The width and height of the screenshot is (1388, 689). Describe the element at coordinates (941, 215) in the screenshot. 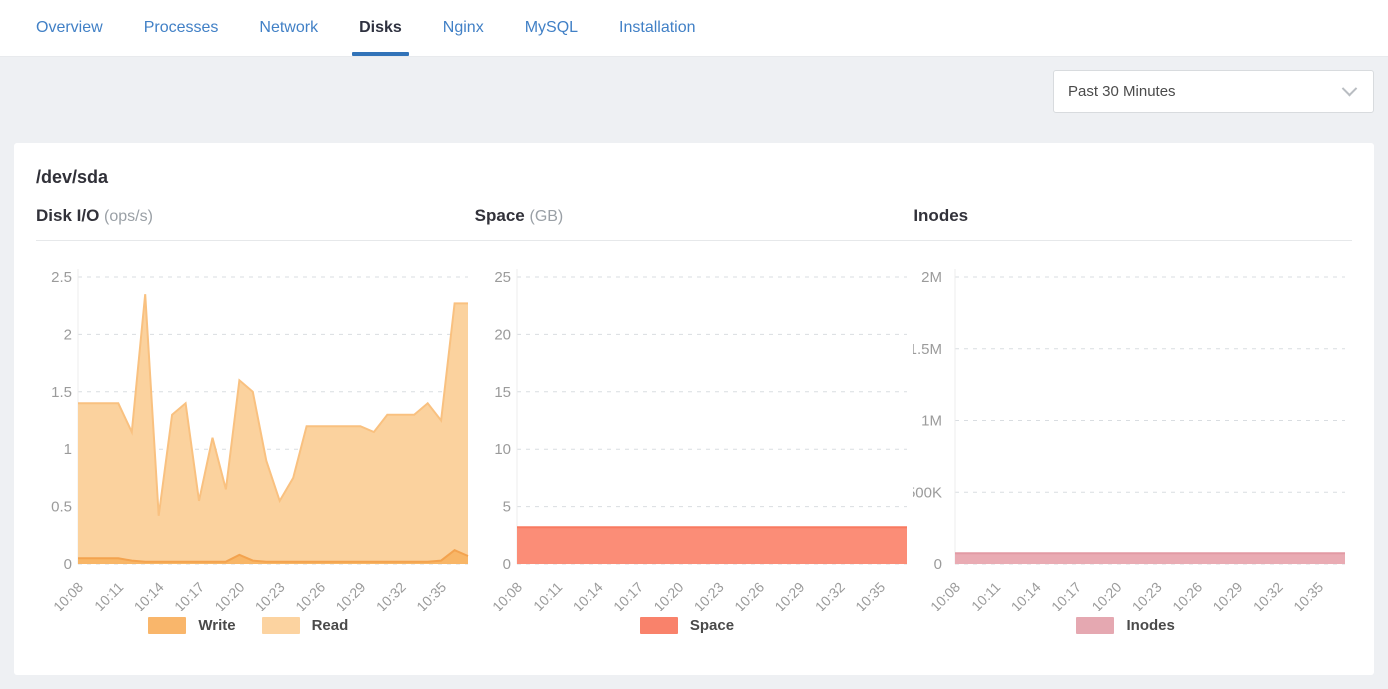

I see `inodes-title: Inodes` at that location.